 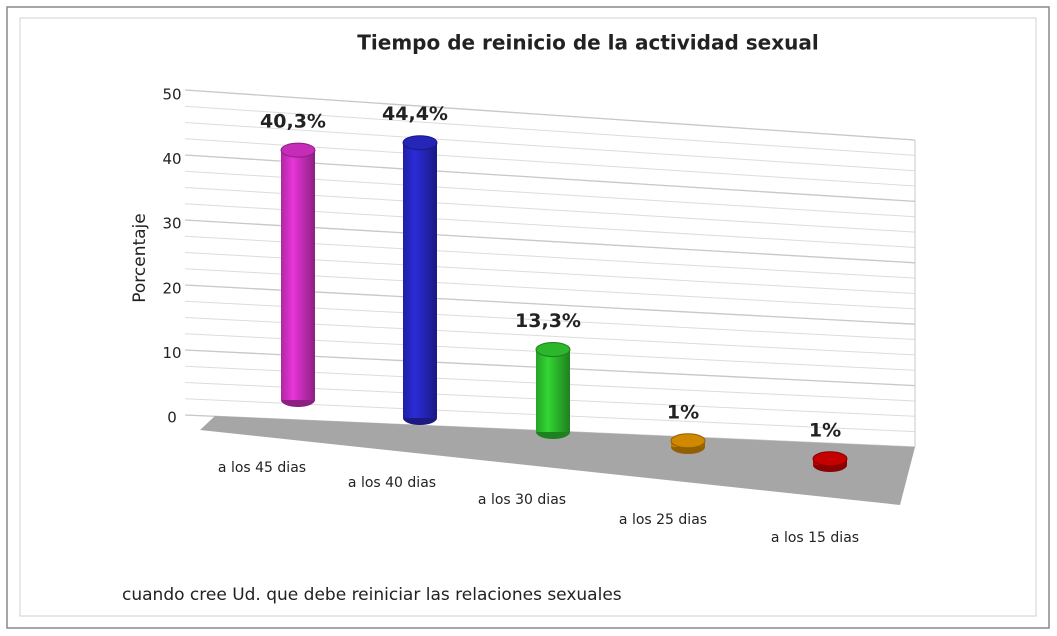 I want to click on y-tick-label: 10, so click(x=171, y=353).